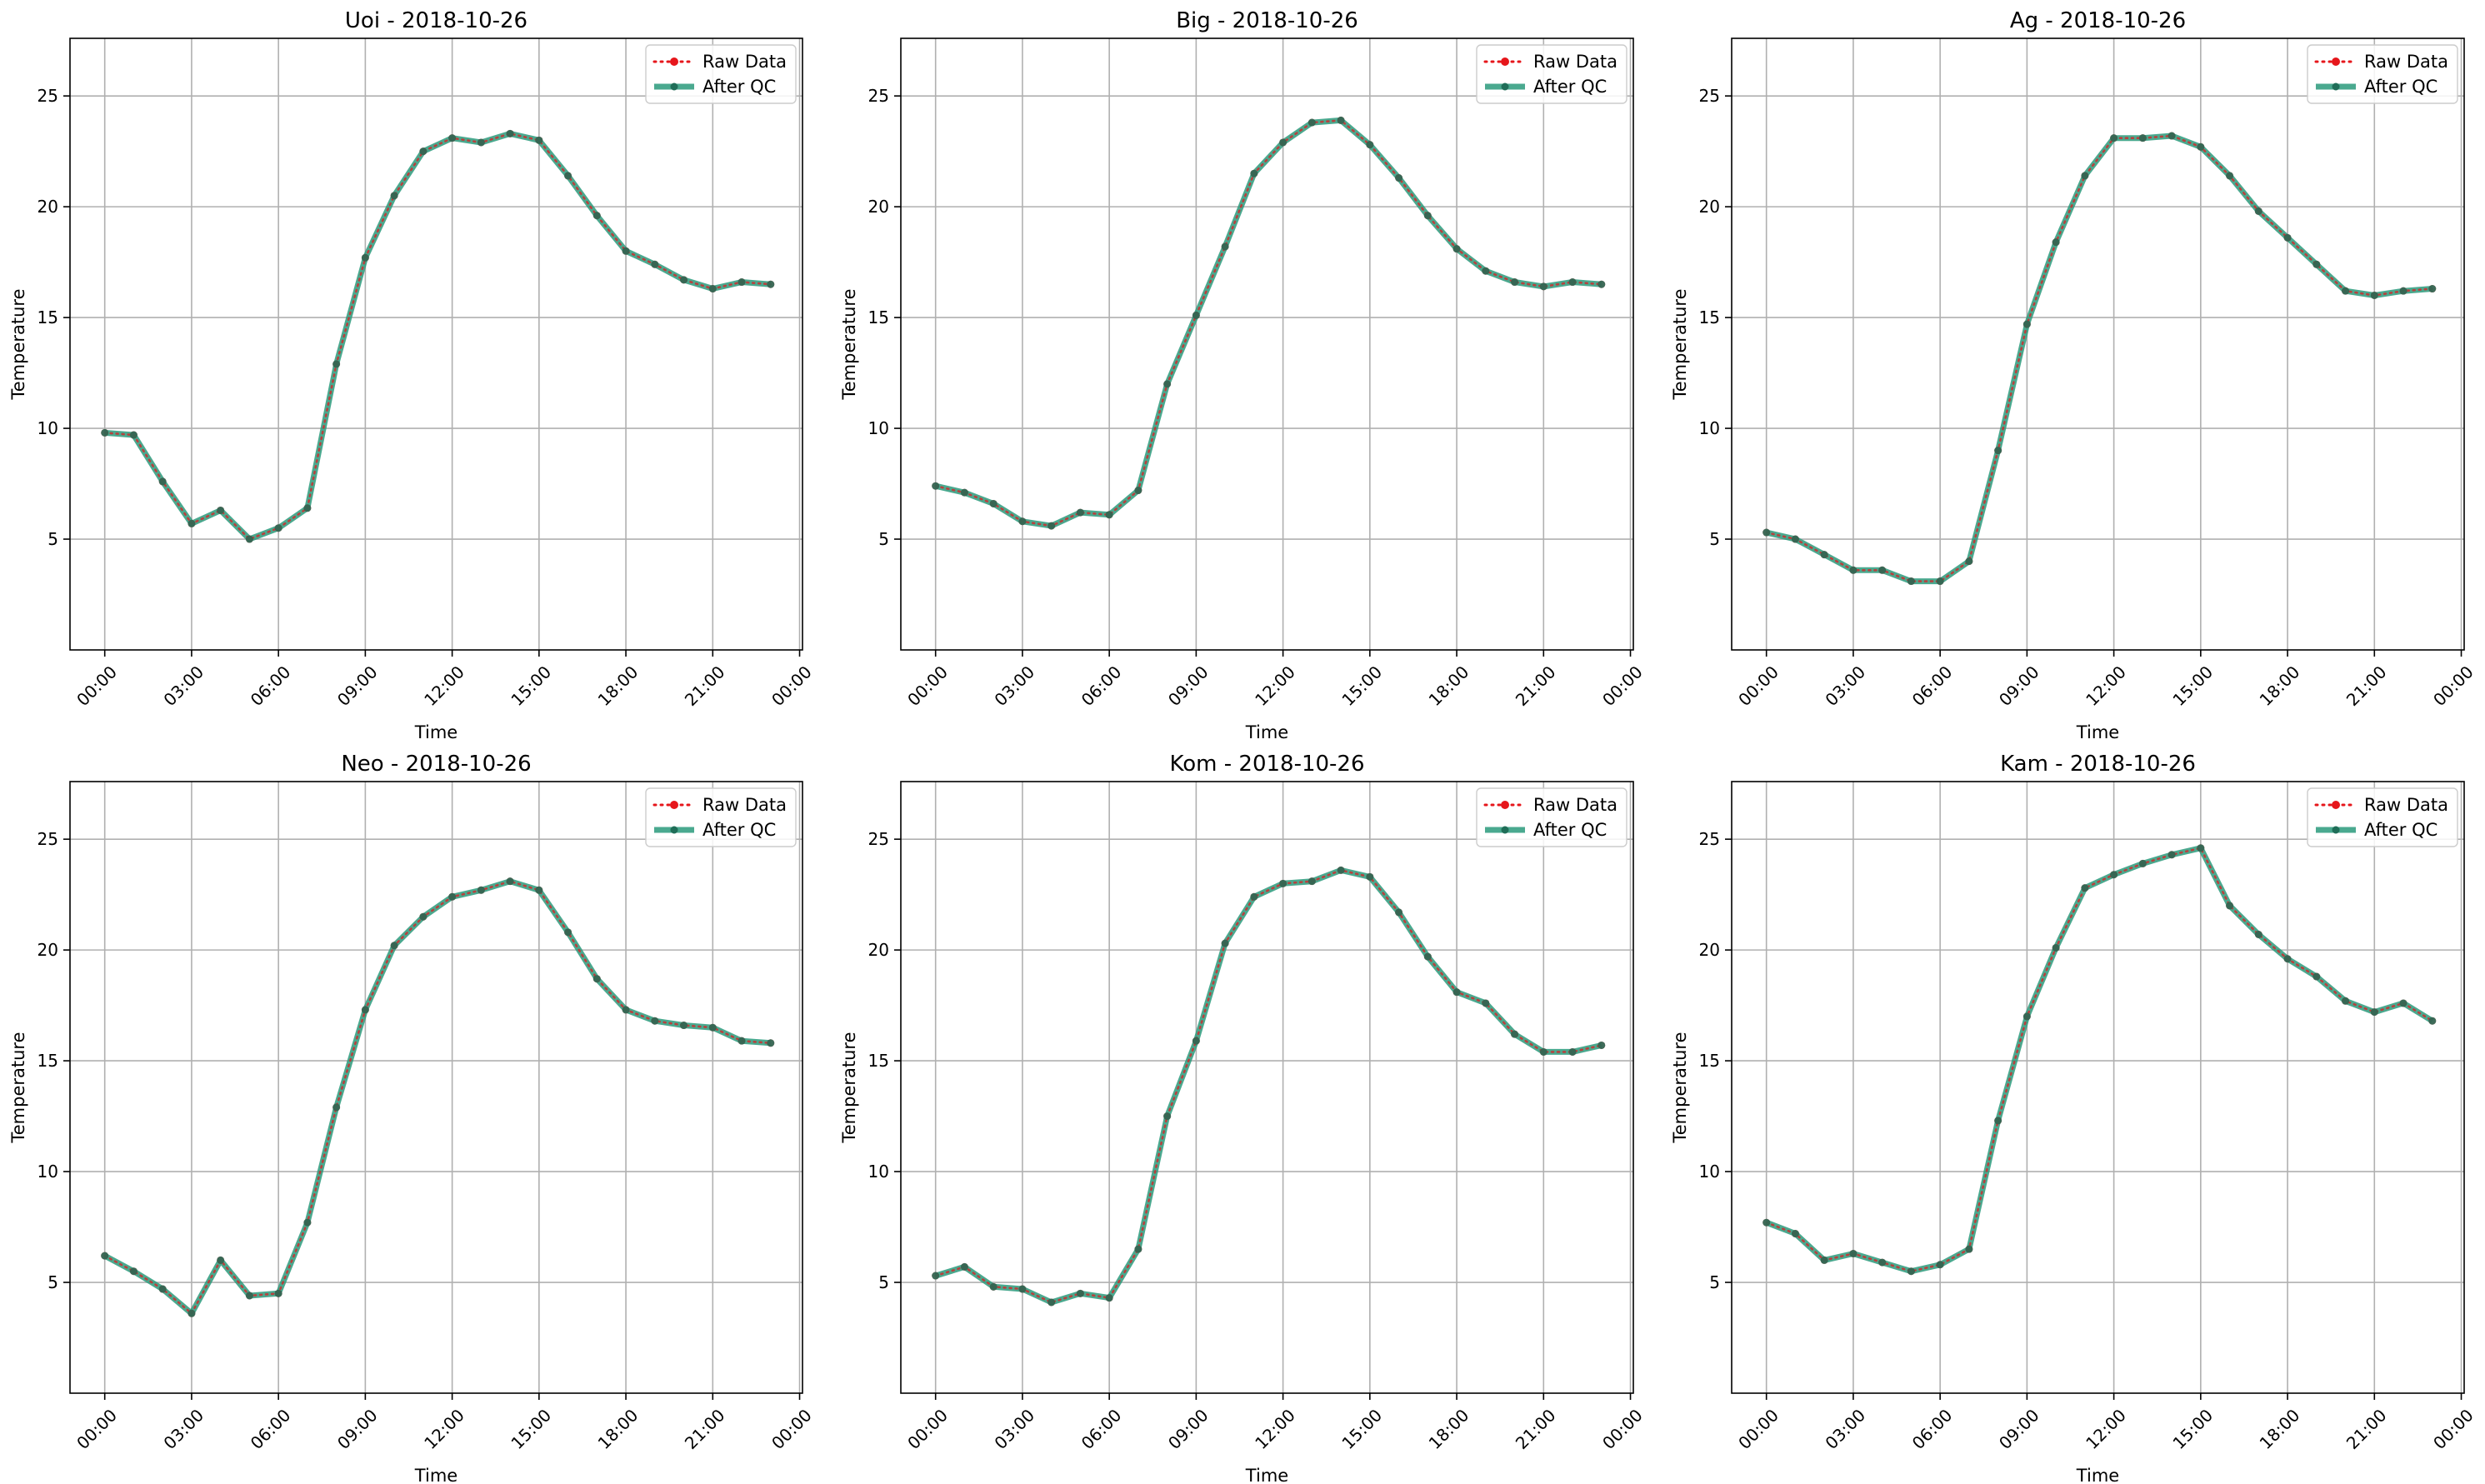  What do you see at coordinates (436, 20) in the screenshot?
I see `chart-title: Uoi - 2018-10-26` at bounding box center [436, 20].